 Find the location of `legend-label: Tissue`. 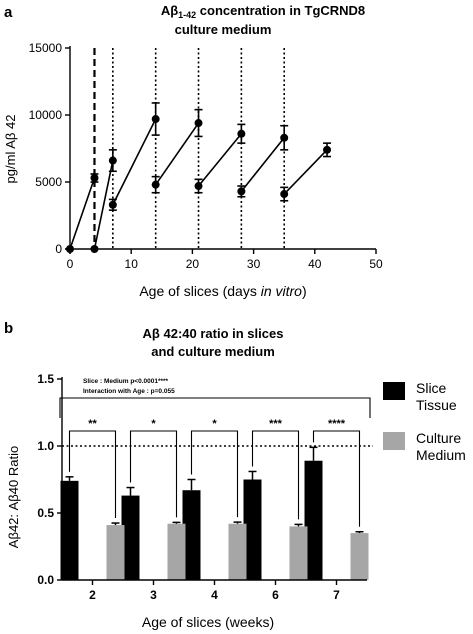

legend-label: Tissue is located at coordinates (436, 405).